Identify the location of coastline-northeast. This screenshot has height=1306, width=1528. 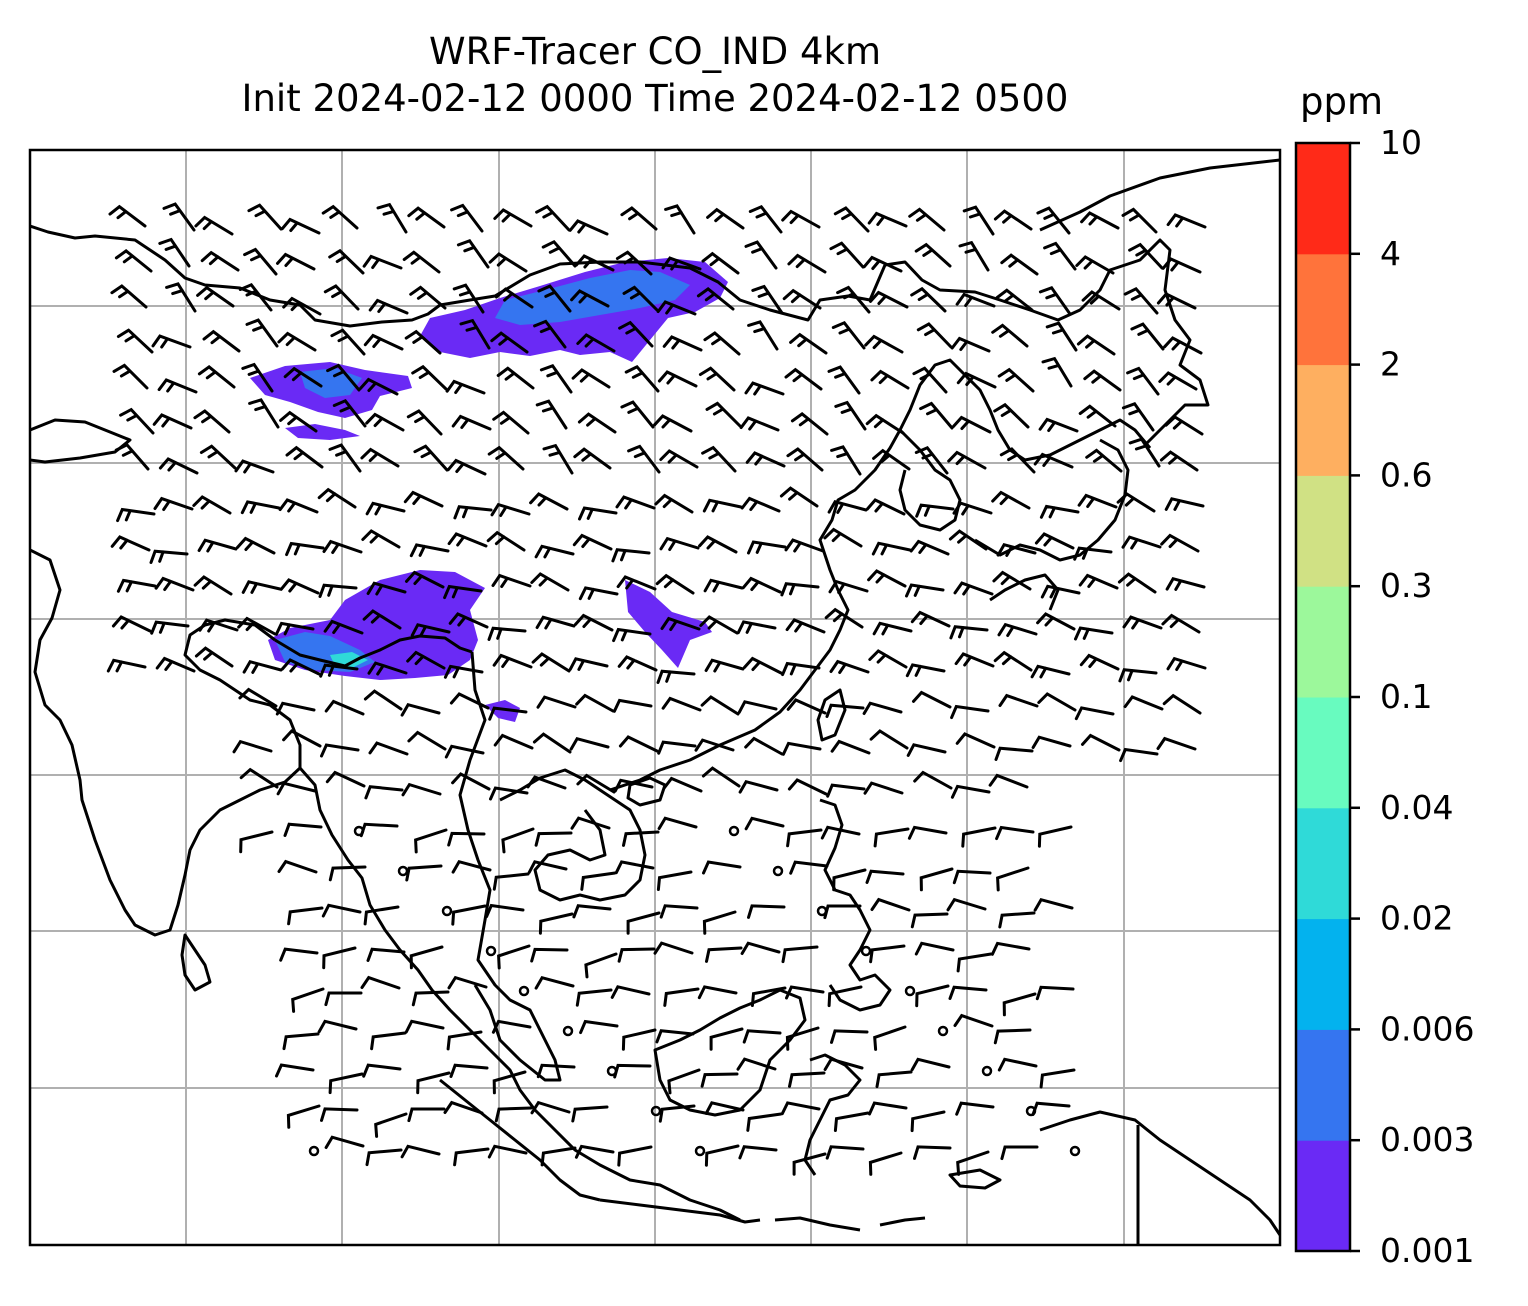
(1159, 195).